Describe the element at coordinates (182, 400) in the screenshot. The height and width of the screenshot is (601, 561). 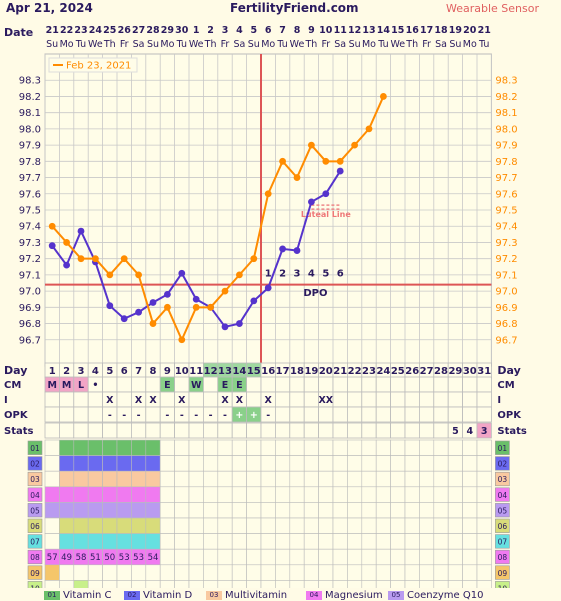
I see `i-mark: X` at that location.